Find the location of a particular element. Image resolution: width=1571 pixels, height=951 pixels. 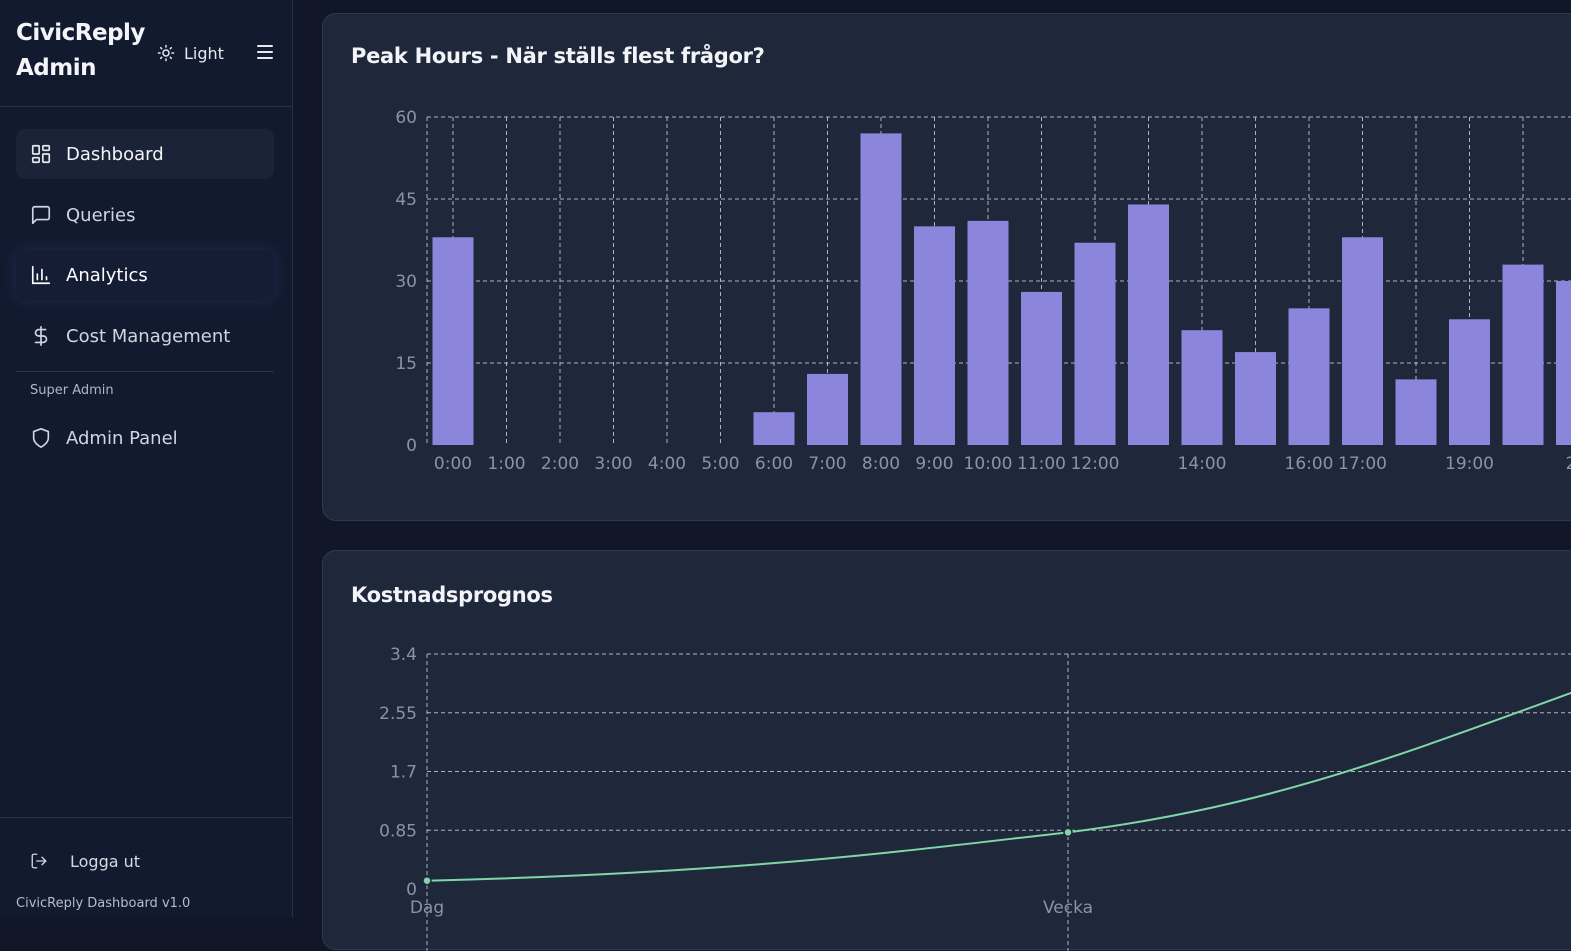

x-tick-label: 16:00 is located at coordinates (1309, 464).